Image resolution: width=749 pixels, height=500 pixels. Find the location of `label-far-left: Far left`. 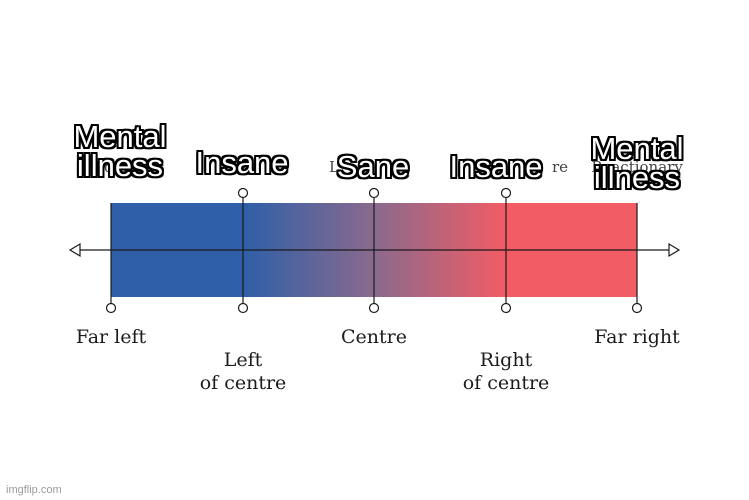

label-far-left: Far left is located at coordinates (111, 337).